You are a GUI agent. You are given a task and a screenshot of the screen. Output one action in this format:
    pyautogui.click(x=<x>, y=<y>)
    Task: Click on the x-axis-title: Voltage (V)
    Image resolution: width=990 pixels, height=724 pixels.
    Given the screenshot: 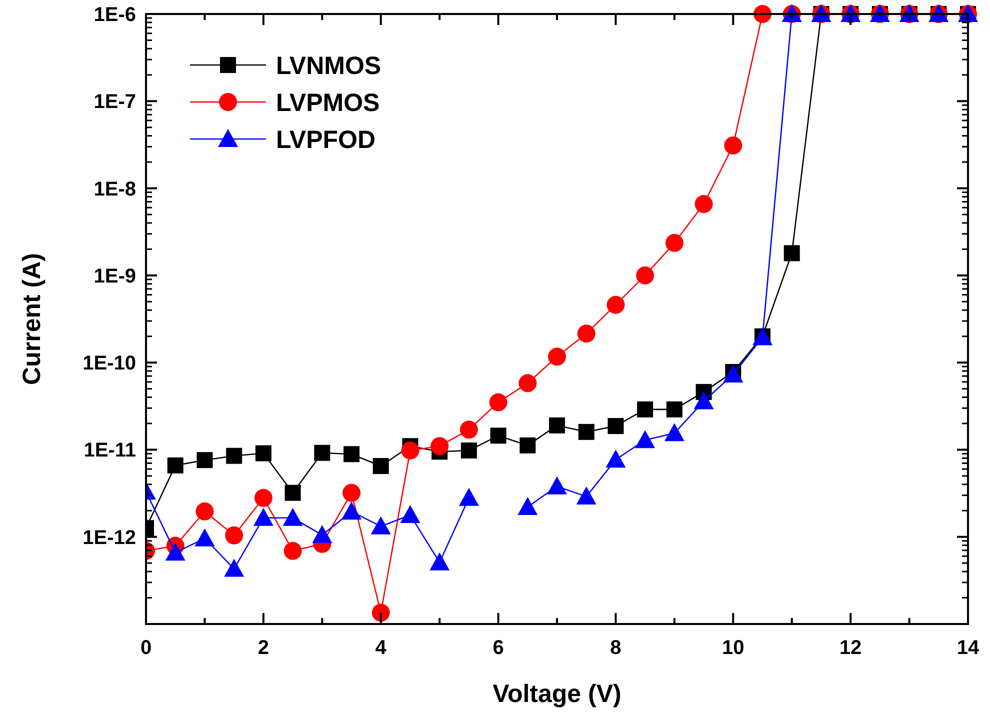 What is the action you would take?
    pyautogui.click(x=557, y=694)
    